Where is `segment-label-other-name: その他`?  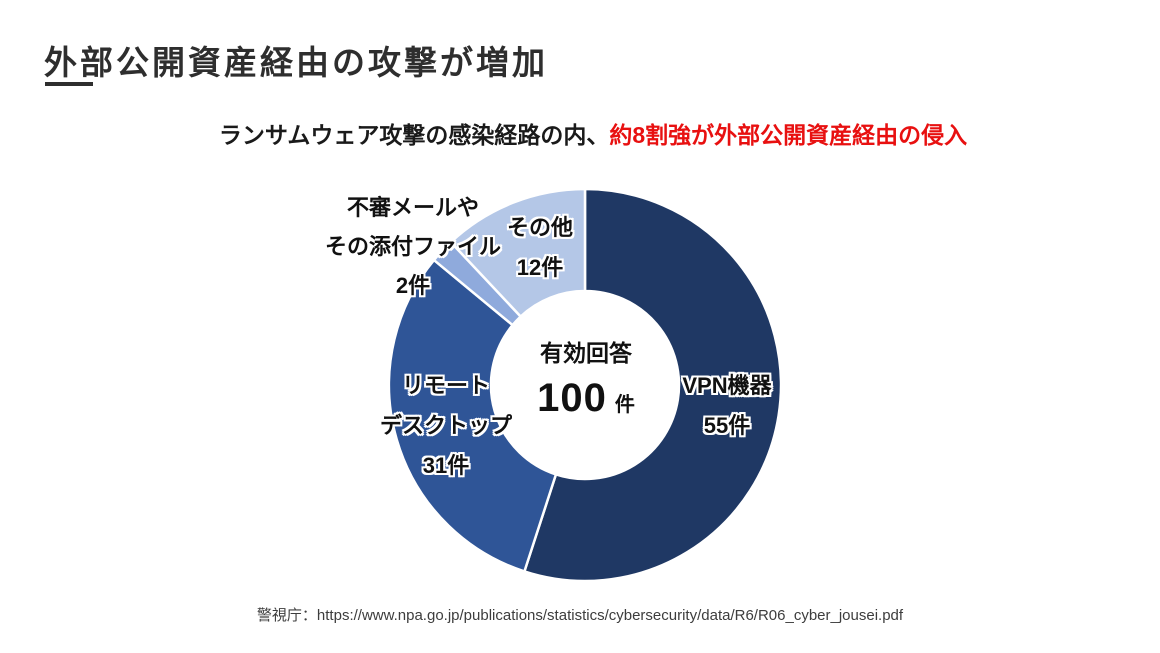 segment-label-other-name: その他 is located at coordinates (539, 227).